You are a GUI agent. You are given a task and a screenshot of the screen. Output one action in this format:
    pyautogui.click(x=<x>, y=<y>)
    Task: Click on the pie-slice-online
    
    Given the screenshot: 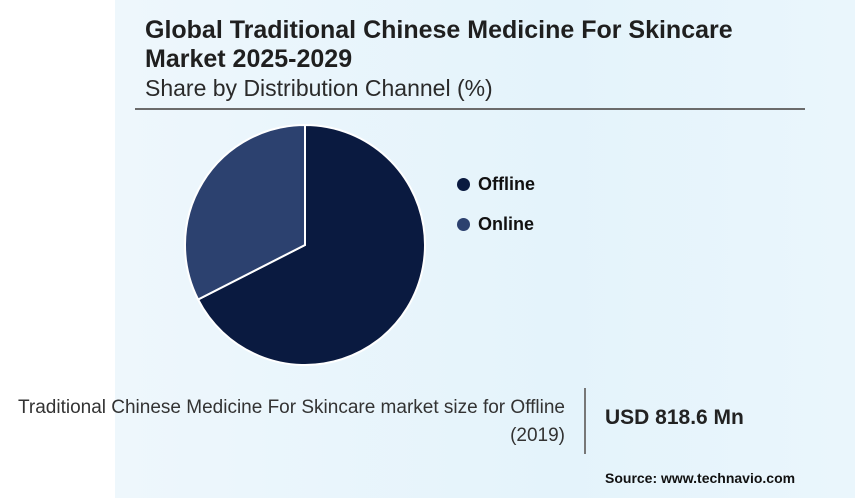 What is the action you would take?
    pyautogui.click(x=245, y=212)
    